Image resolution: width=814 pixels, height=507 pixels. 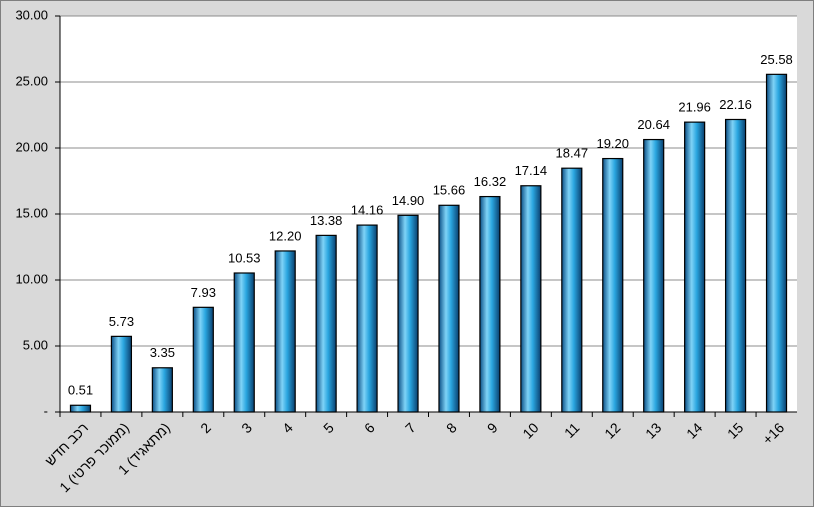 I want to click on value-label: 15.66, so click(x=449, y=190).